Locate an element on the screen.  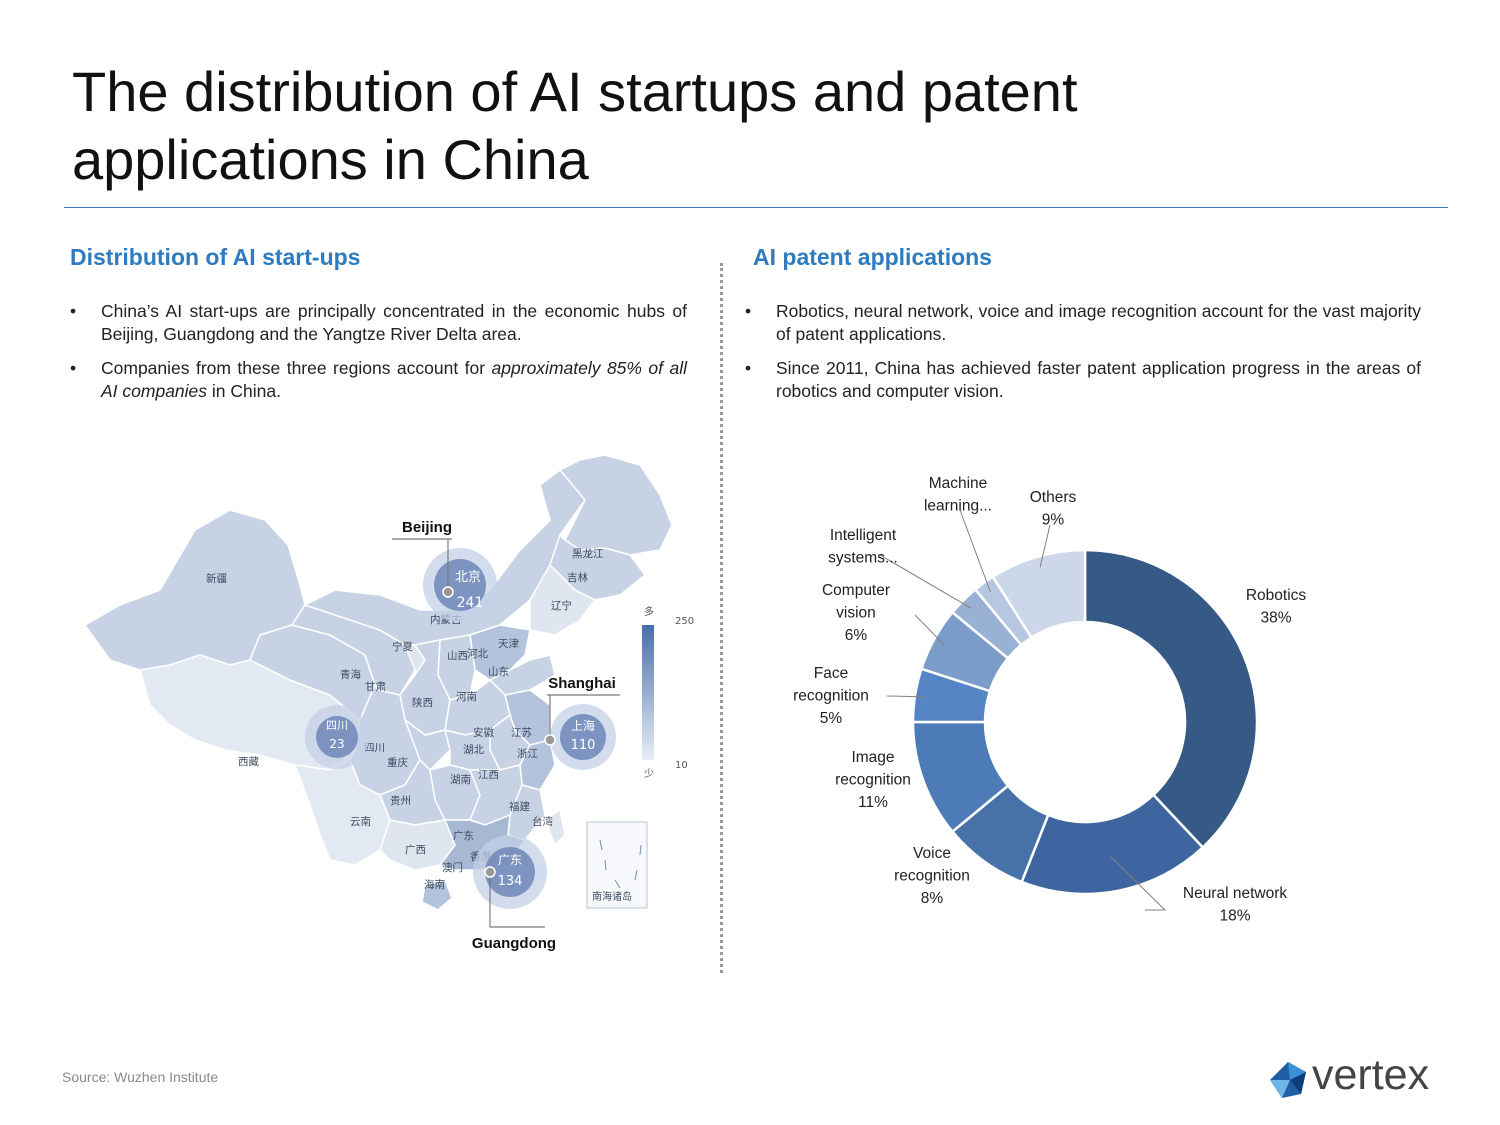
province-label: 浙江 is located at coordinates (527, 754).